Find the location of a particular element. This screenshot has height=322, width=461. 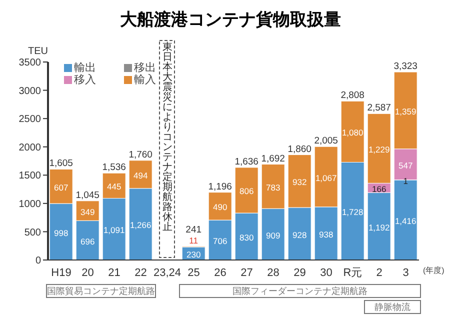

data-label: 166 is located at coordinates (379, 189).